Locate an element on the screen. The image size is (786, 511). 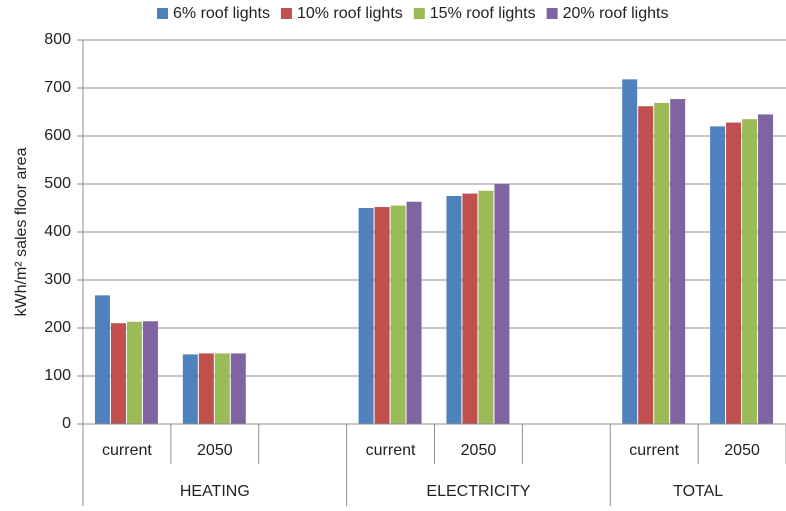
group-label: ELECTRICITY is located at coordinates (478, 491).